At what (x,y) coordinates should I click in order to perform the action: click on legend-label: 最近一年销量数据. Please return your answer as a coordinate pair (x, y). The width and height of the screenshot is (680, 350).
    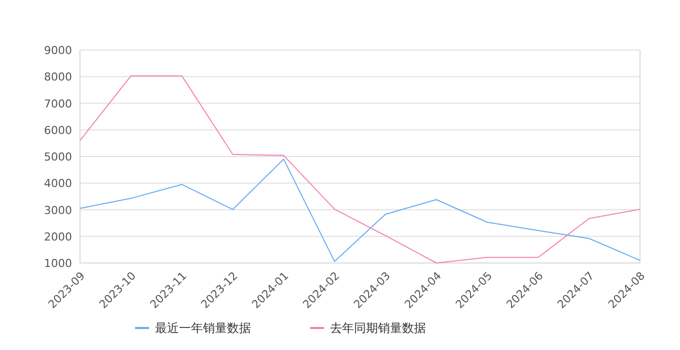
    Looking at the image, I should click on (203, 328).